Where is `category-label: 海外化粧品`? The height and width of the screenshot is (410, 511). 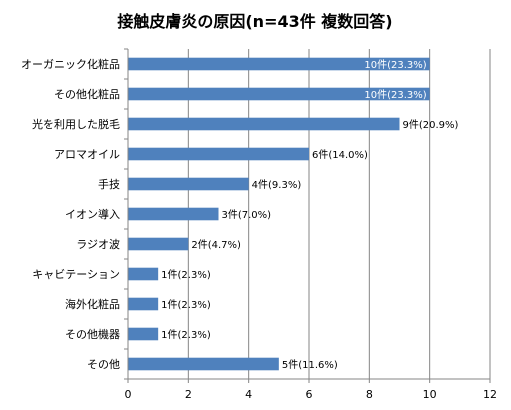 category-label: 海外化粧品 is located at coordinates (92, 304).